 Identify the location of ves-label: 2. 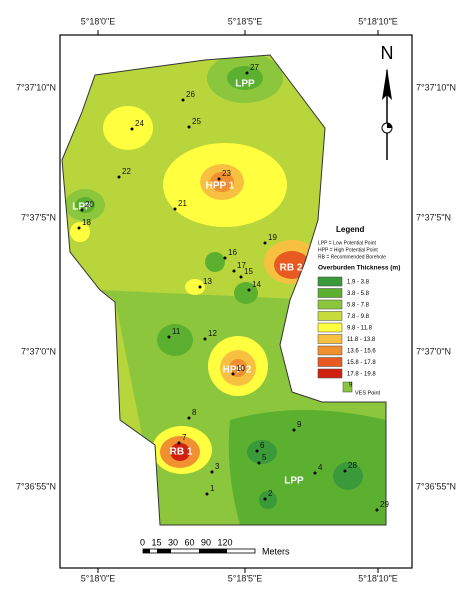
(270, 493).